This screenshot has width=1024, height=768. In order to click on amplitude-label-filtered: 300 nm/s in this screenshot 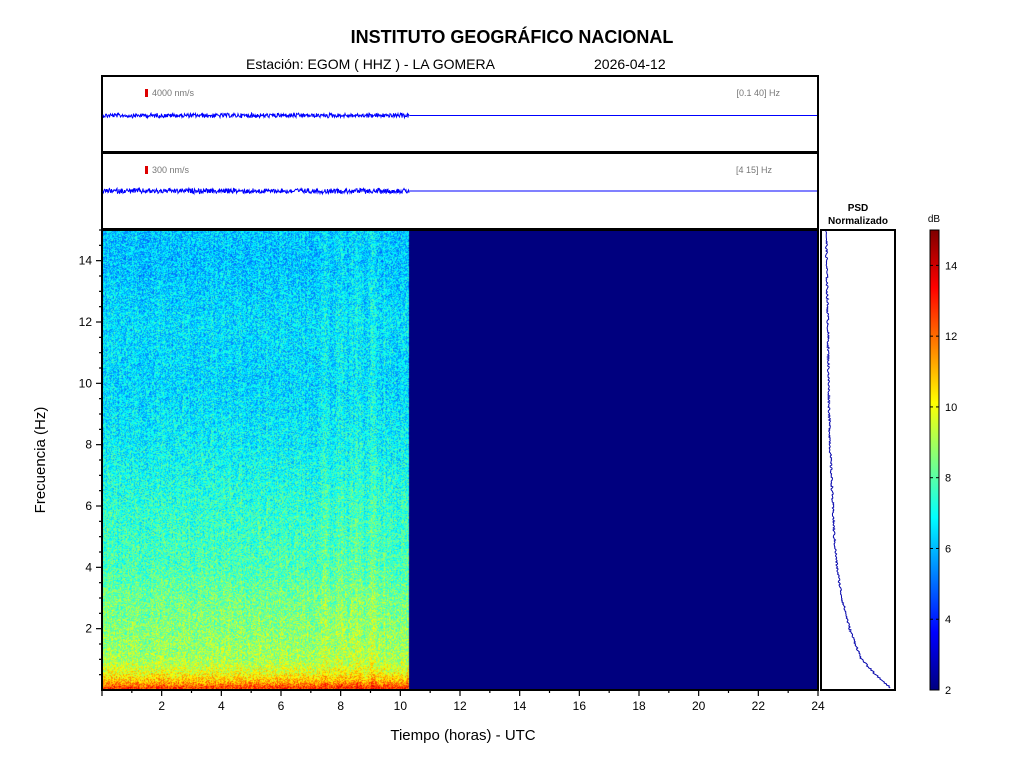, I will do `click(171, 170)`.